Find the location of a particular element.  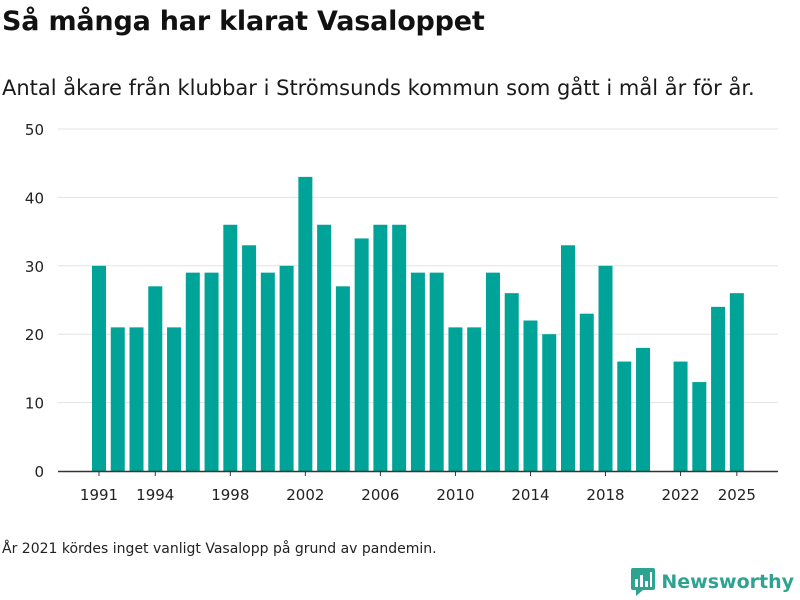

newsworthy-logo-icon is located at coordinates (643, 582).